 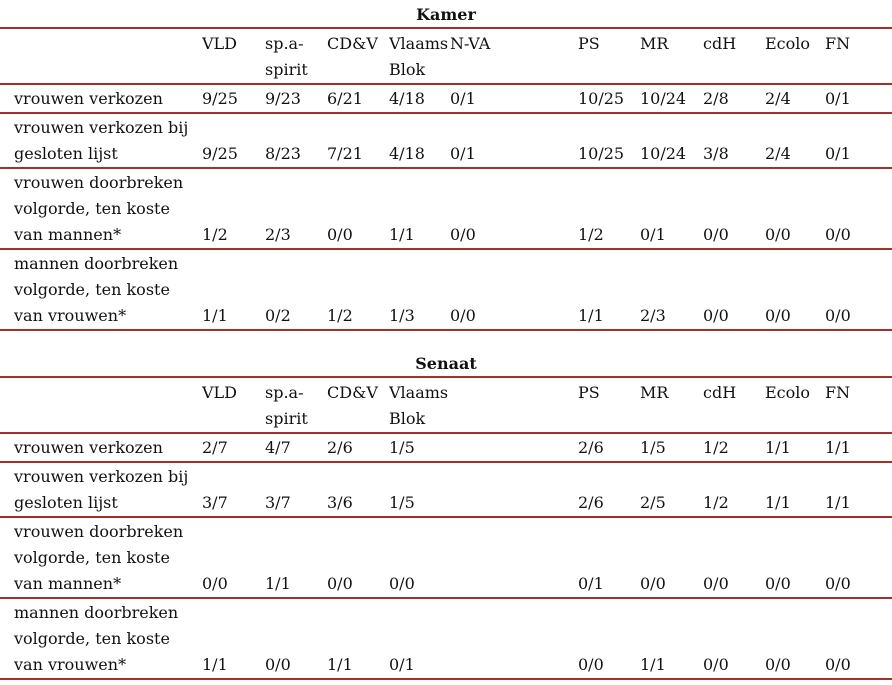 What do you see at coordinates (358, 490) in the screenshot?
I see `table-cell: 3/6` at bounding box center [358, 490].